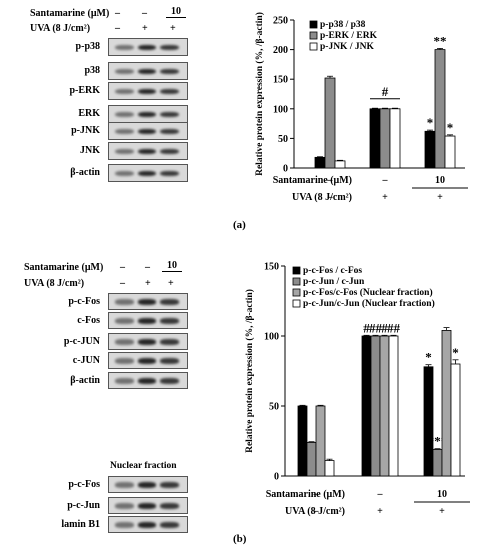 The image size is (482, 550). Describe the element at coordinates (384, 327) in the screenshot. I see `significance-mark: #` at that location.